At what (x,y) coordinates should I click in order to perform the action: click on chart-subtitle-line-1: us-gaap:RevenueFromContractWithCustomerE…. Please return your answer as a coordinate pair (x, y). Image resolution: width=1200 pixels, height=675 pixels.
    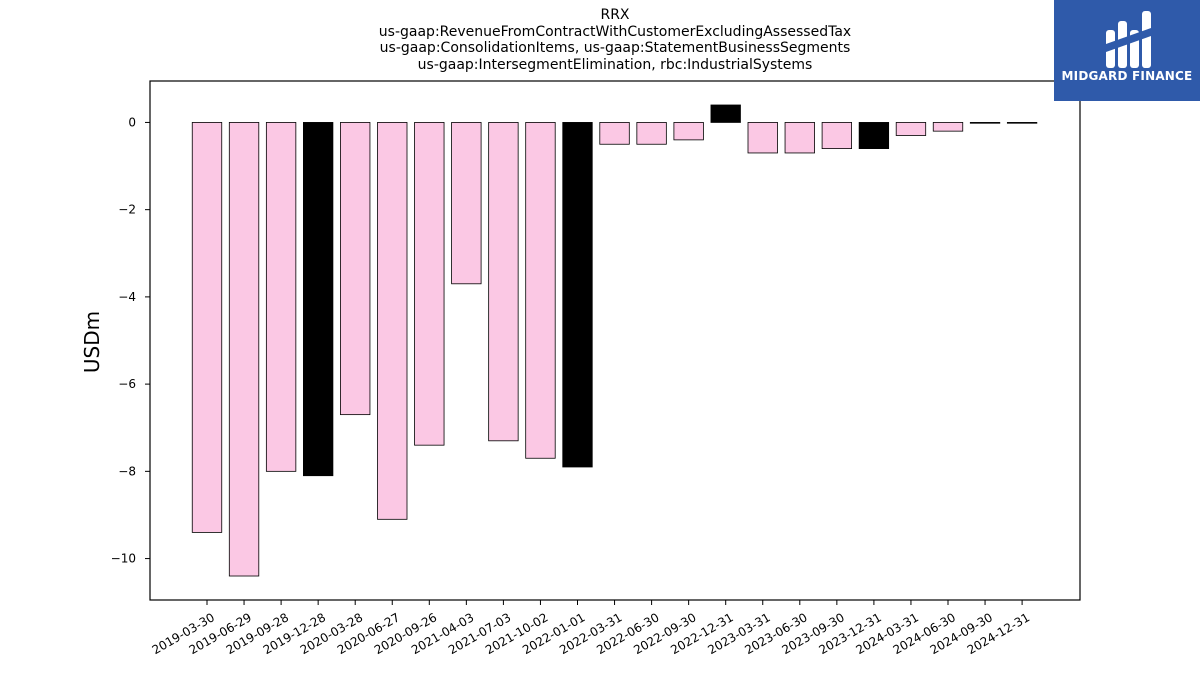
    Looking at the image, I should click on (615, 32).